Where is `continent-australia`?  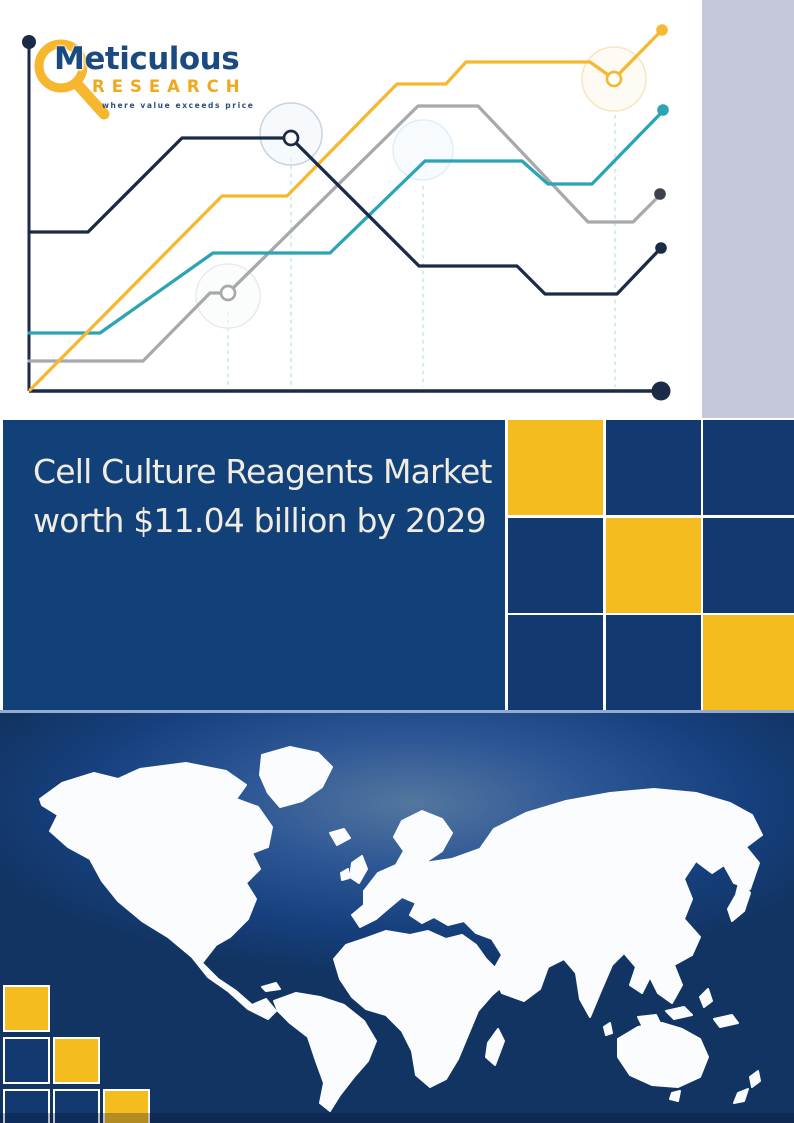
continent-australia is located at coordinates (663, 1055).